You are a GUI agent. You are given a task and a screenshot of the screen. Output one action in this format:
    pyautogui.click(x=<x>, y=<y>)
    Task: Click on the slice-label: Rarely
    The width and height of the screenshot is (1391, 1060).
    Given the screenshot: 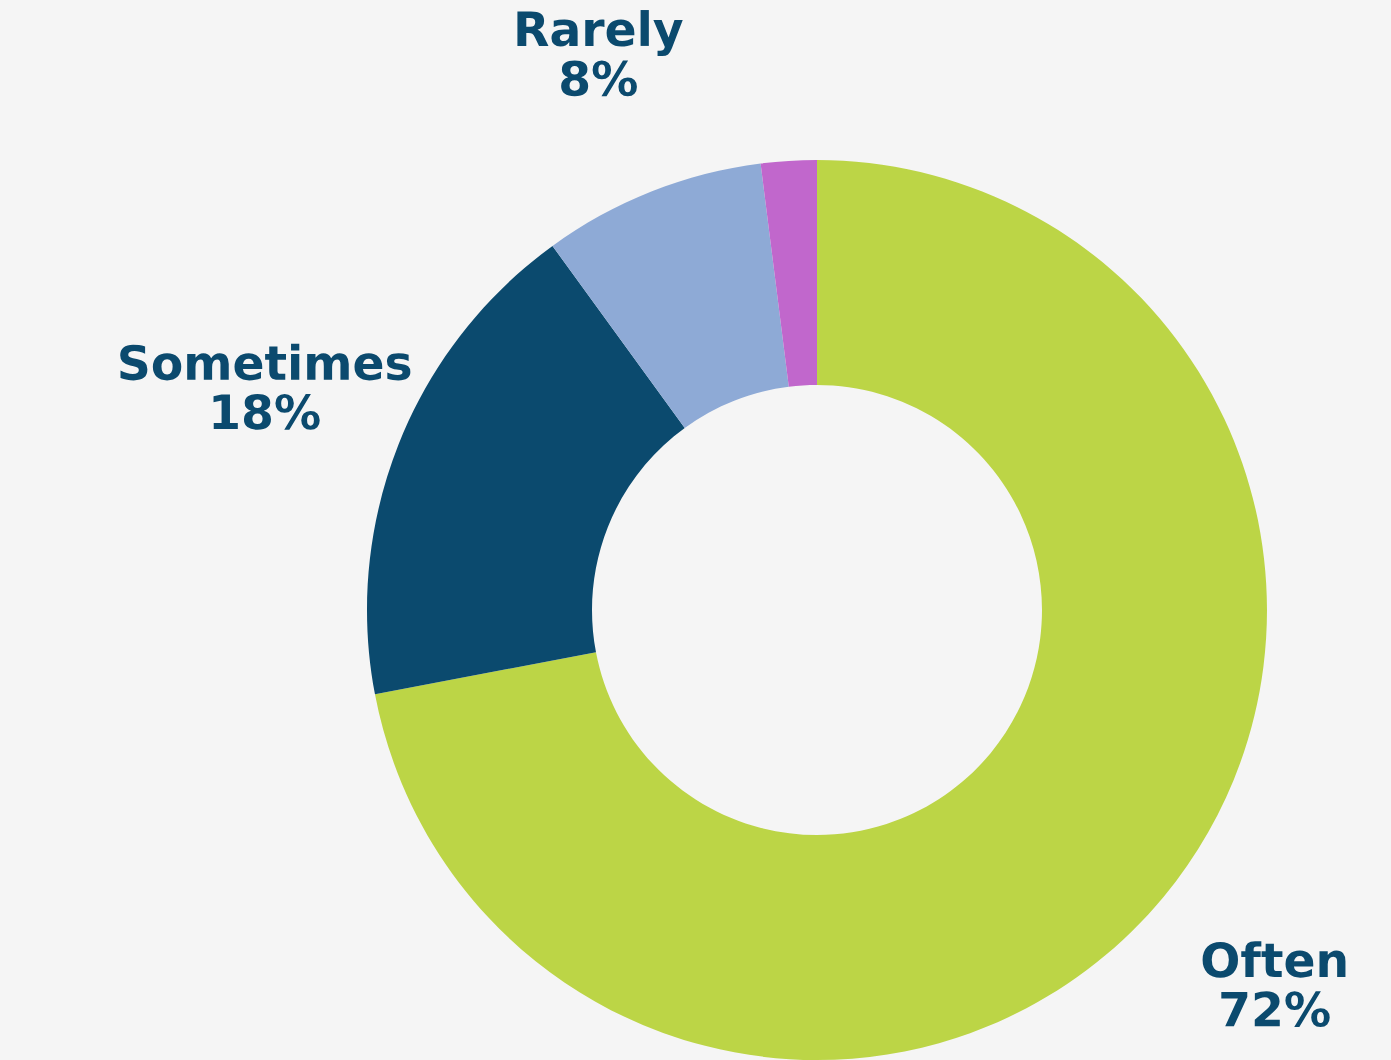 What is the action you would take?
    pyautogui.click(x=600, y=33)
    